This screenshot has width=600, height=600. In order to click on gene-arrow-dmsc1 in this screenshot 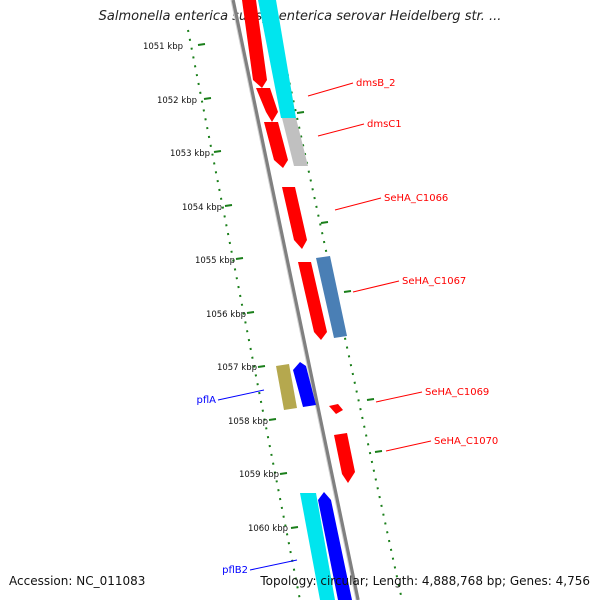, I will do `click(276, 145)`.